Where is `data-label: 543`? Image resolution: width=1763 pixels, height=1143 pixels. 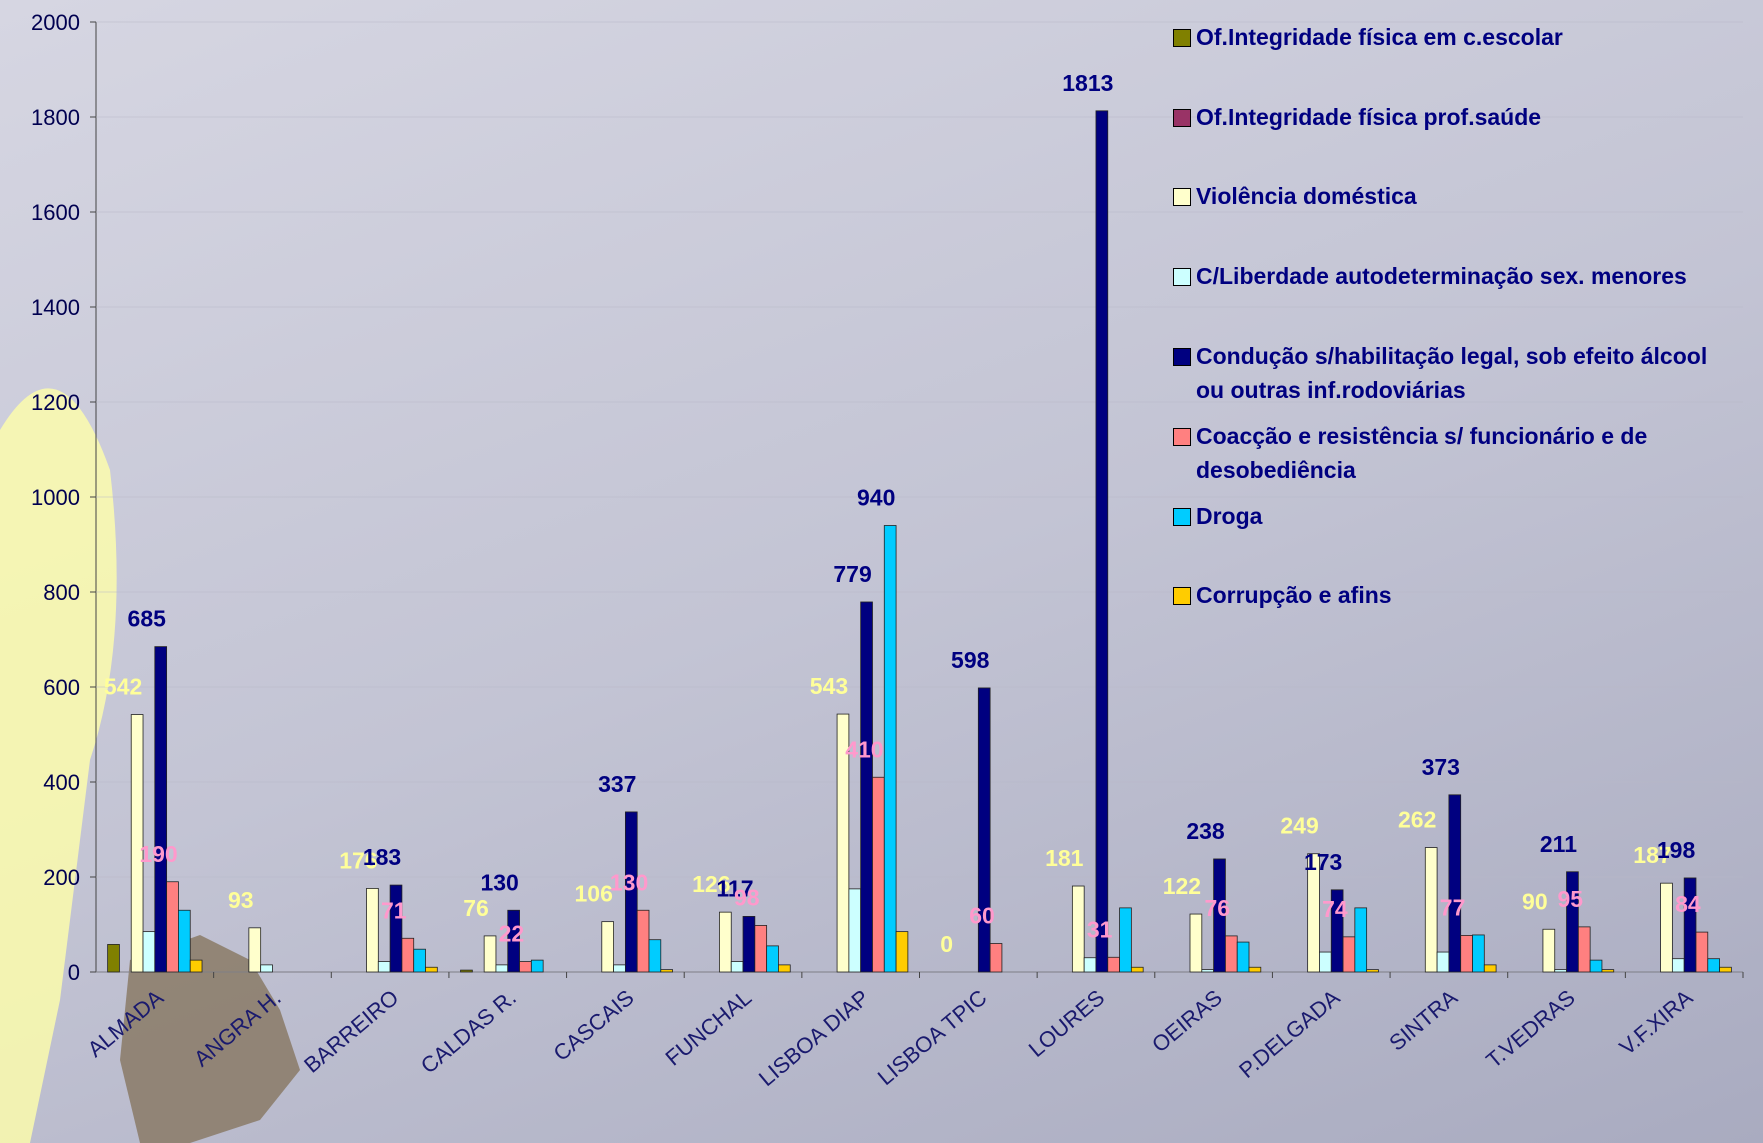 data-label: 543 is located at coordinates (829, 686).